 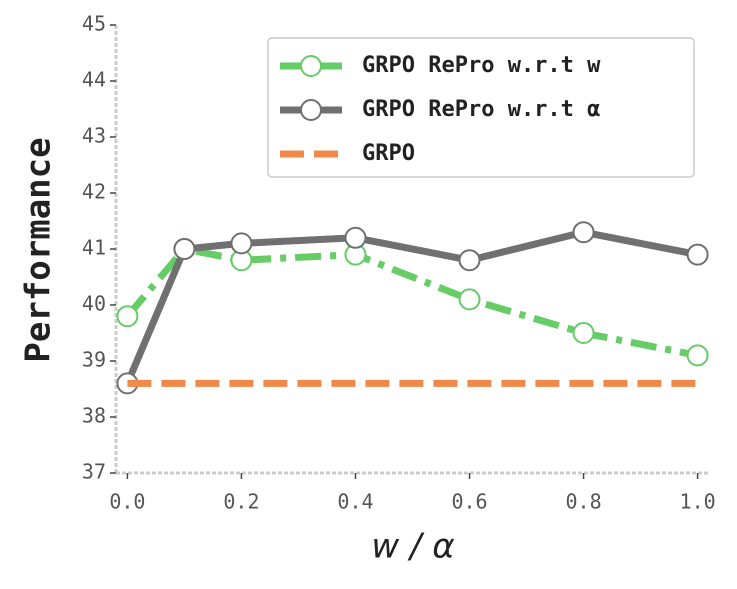 I want to click on y-axis-label: Performance, so click(x=39, y=249).